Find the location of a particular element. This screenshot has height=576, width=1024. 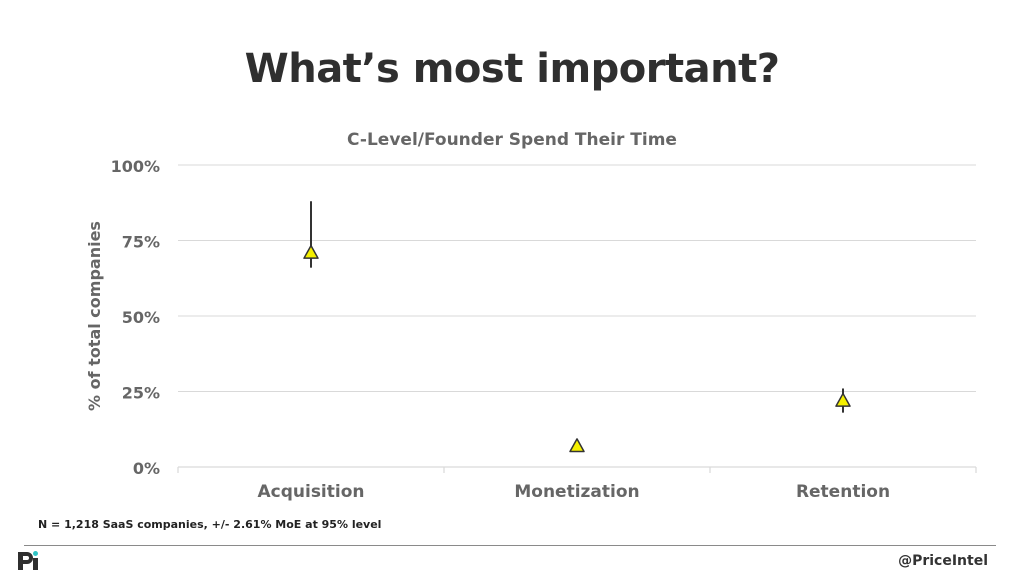

x-tick-label: Acquisition is located at coordinates (310, 492).